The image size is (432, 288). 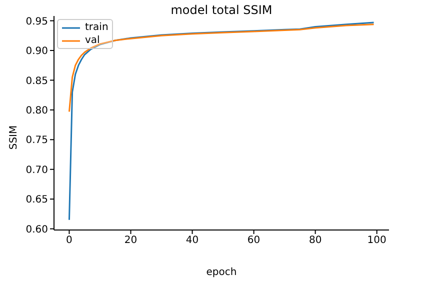 I want to click on y-tick-label: 0.75, so click(x=37, y=140).